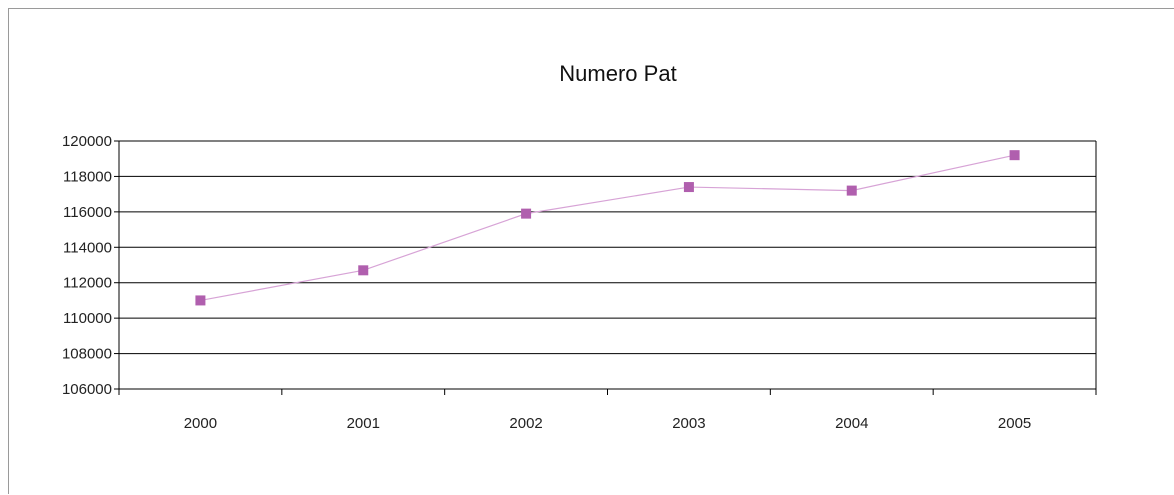 This screenshot has width=1174, height=495. I want to click on y-tick-label: 118000, so click(87, 176).